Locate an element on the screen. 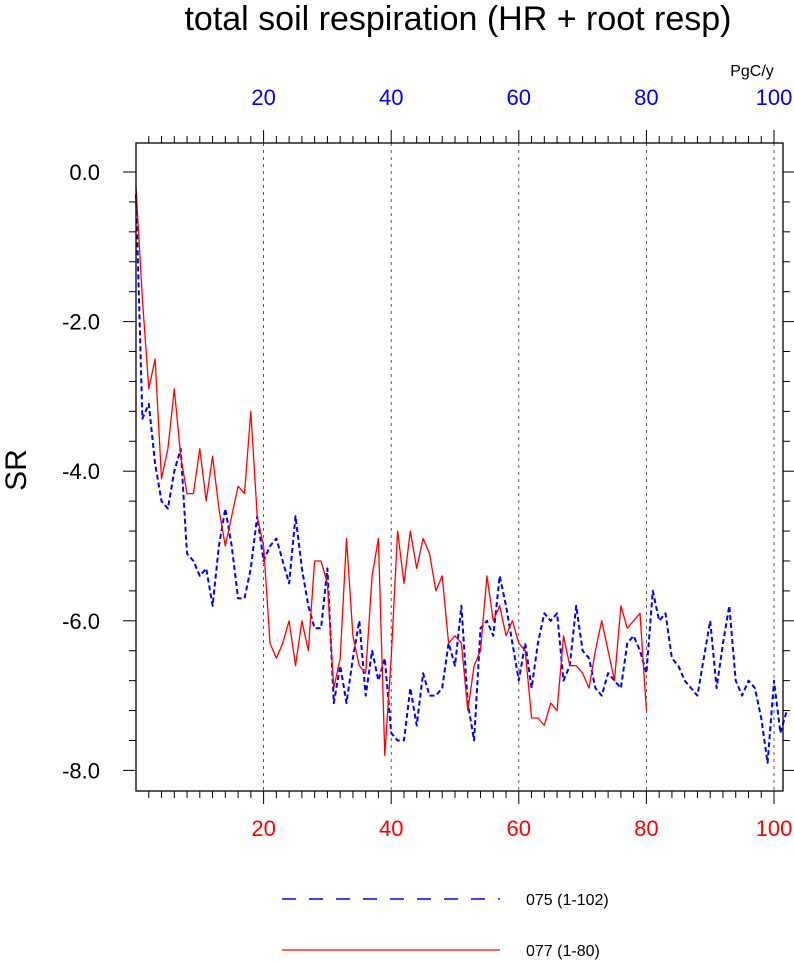 The image size is (794, 963). chart-title: total soil respiration (HR + root resp) is located at coordinates (457, 19).